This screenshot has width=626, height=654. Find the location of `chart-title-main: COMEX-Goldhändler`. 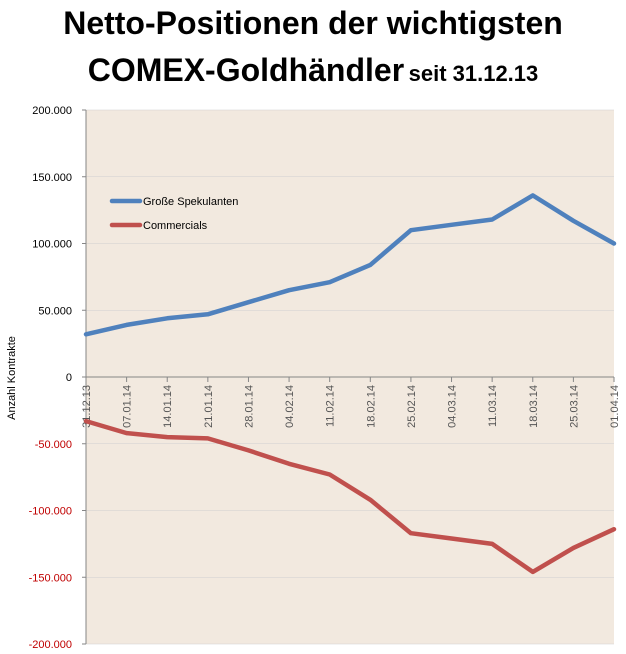

chart-title-main: COMEX-Goldhändler is located at coordinates (246, 70).